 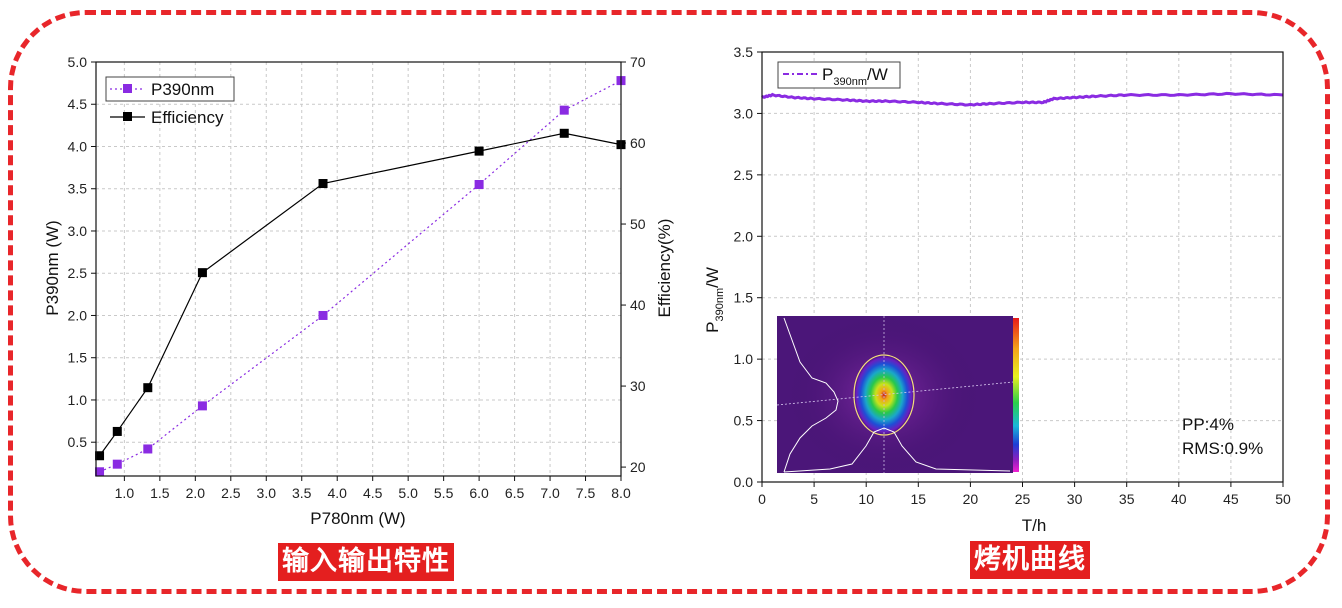 What do you see at coordinates (357, 518) in the screenshot?
I see `left-x-axis-label: P780nm (W)` at bounding box center [357, 518].